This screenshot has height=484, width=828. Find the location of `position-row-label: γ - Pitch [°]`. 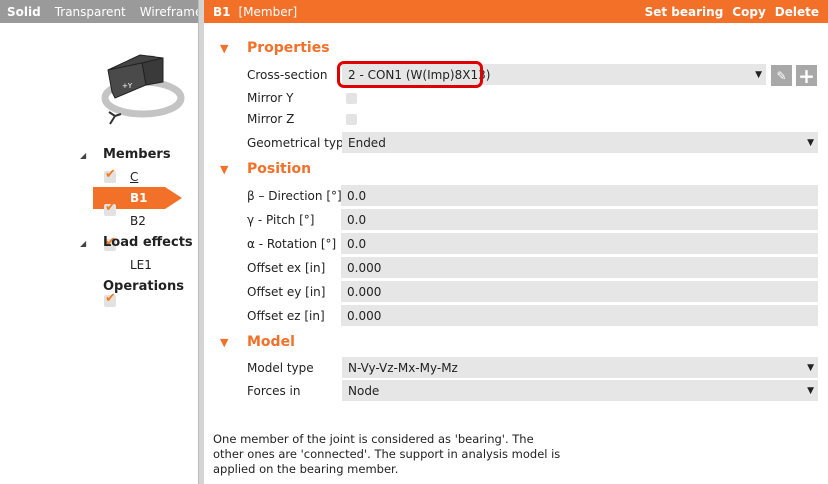

position-row-label: γ - Pitch [°] is located at coordinates (281, 220).